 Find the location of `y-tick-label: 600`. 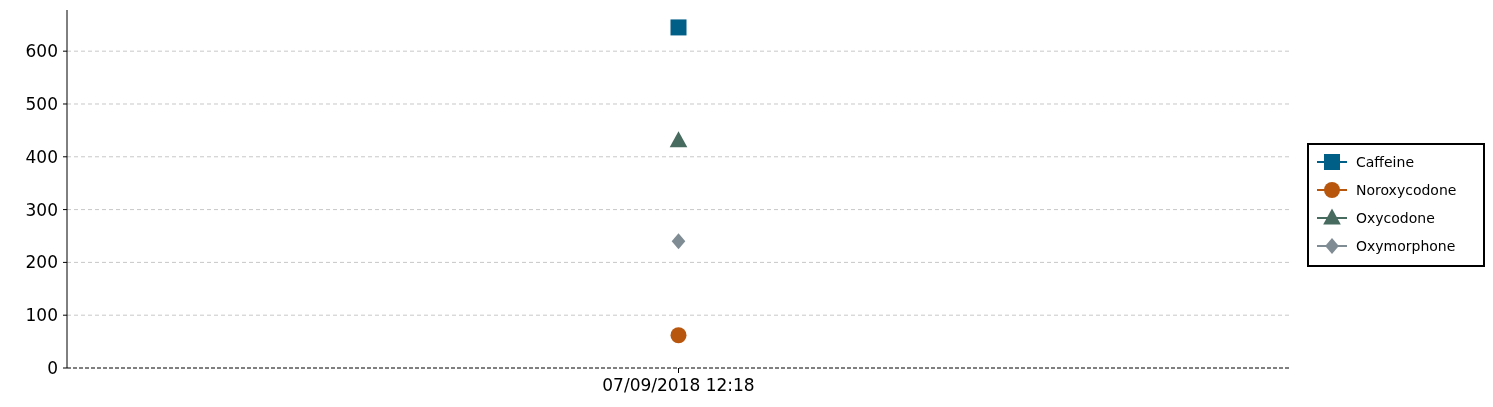

y-tick-label: 600 is located at coordinates (41, 51).